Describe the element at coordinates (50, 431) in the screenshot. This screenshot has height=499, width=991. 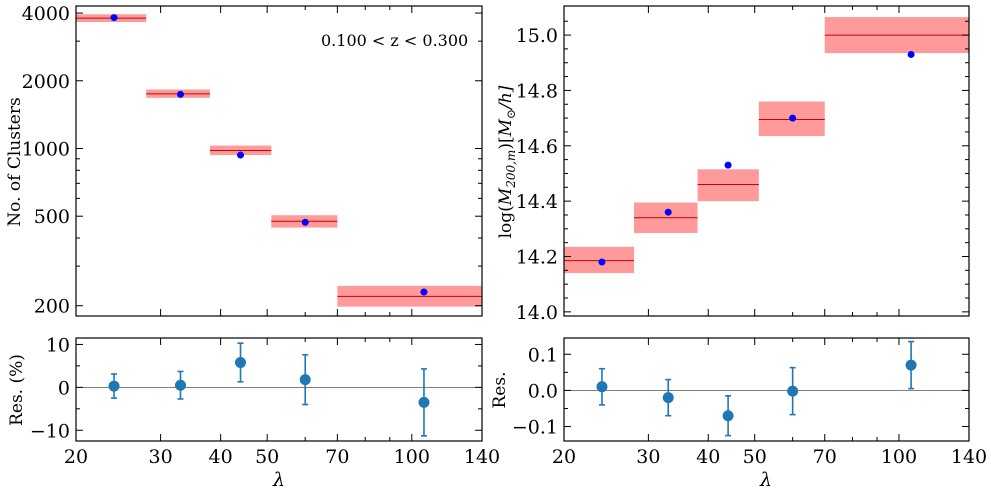
I see `y-tick-label: −10` at that location.